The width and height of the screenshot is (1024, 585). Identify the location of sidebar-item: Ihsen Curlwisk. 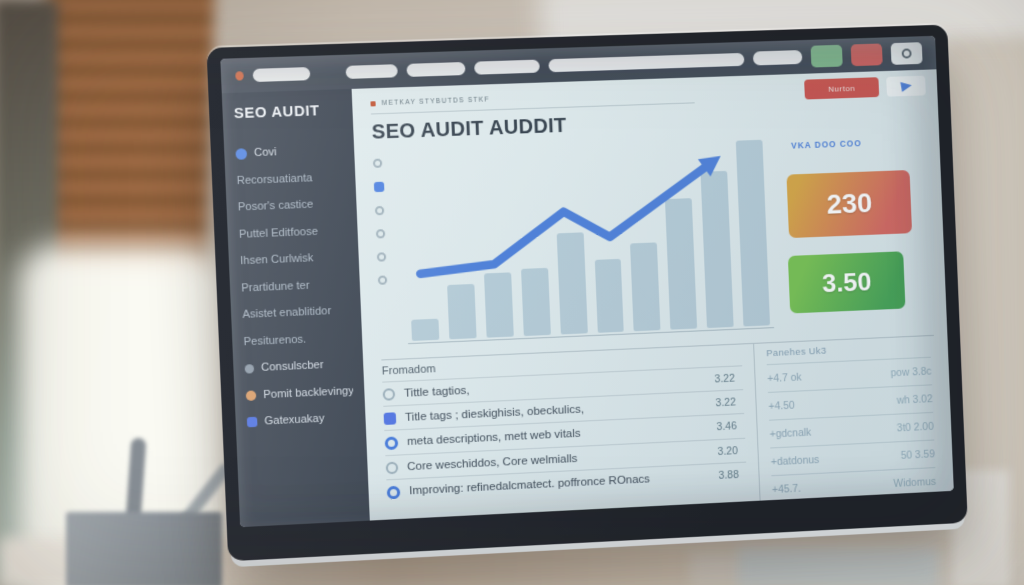
(294, 259).